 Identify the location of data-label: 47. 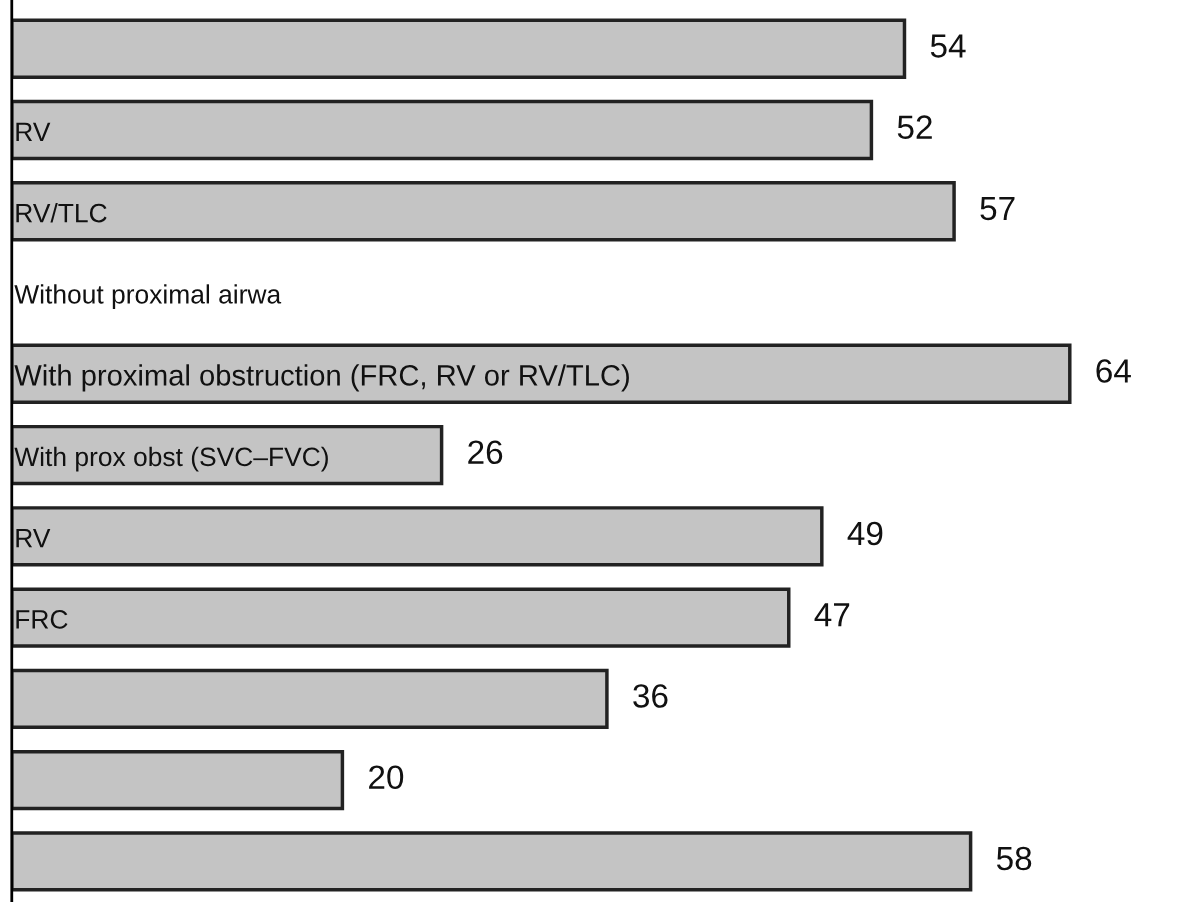
(832, 615).